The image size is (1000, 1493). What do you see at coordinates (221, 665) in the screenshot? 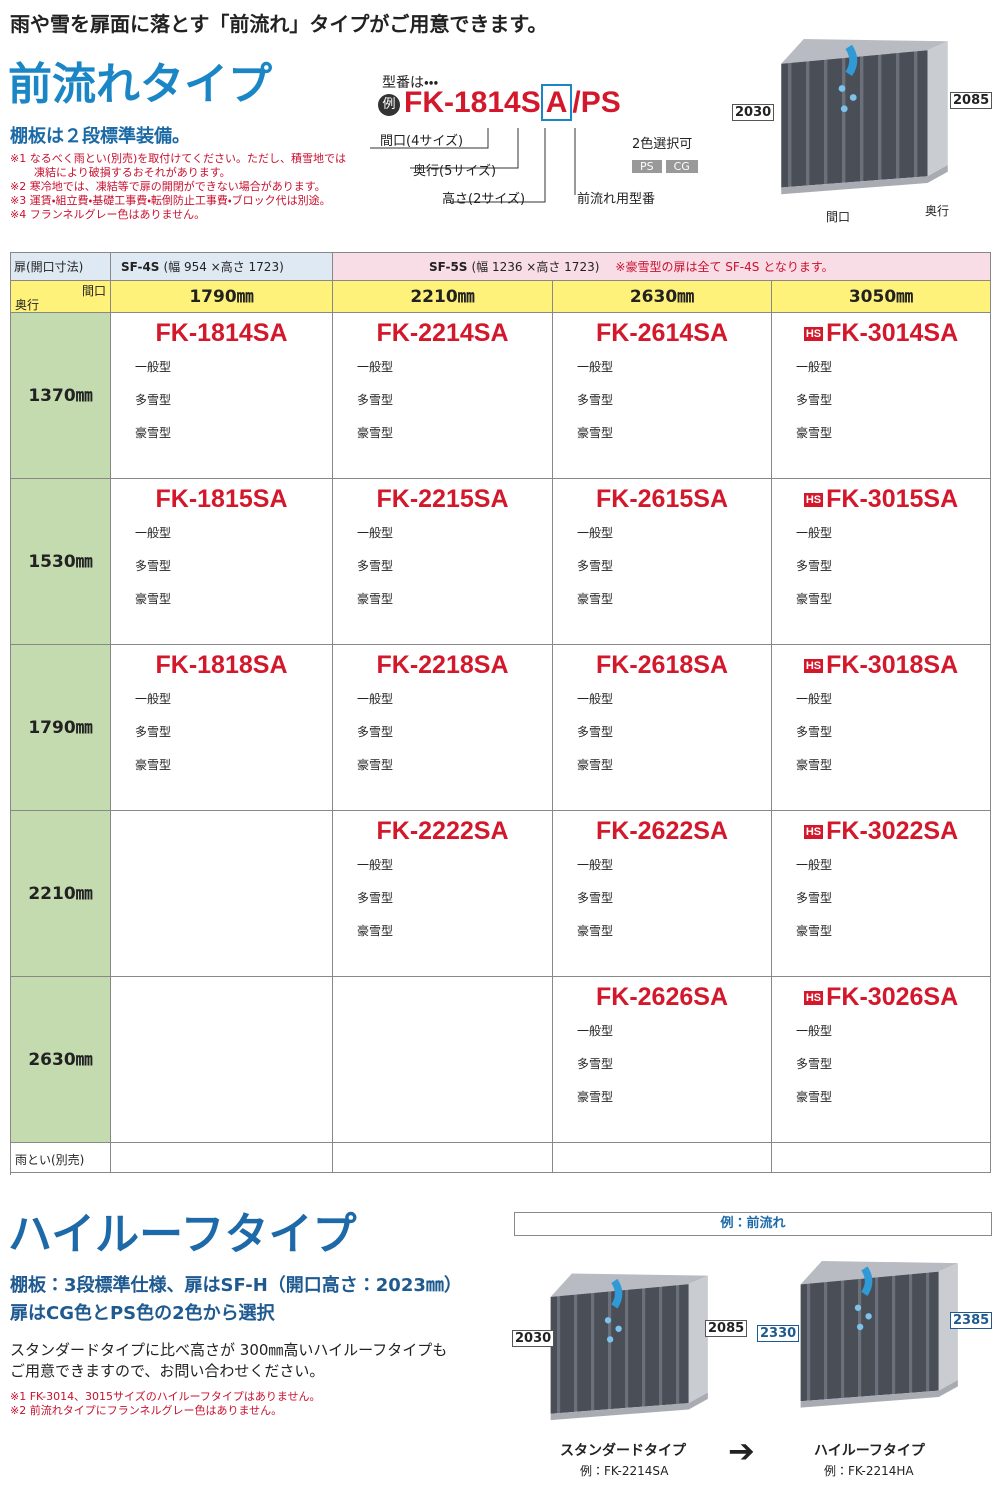
I see `model-name: FK-1818SA` at bounding box center [221, 665].